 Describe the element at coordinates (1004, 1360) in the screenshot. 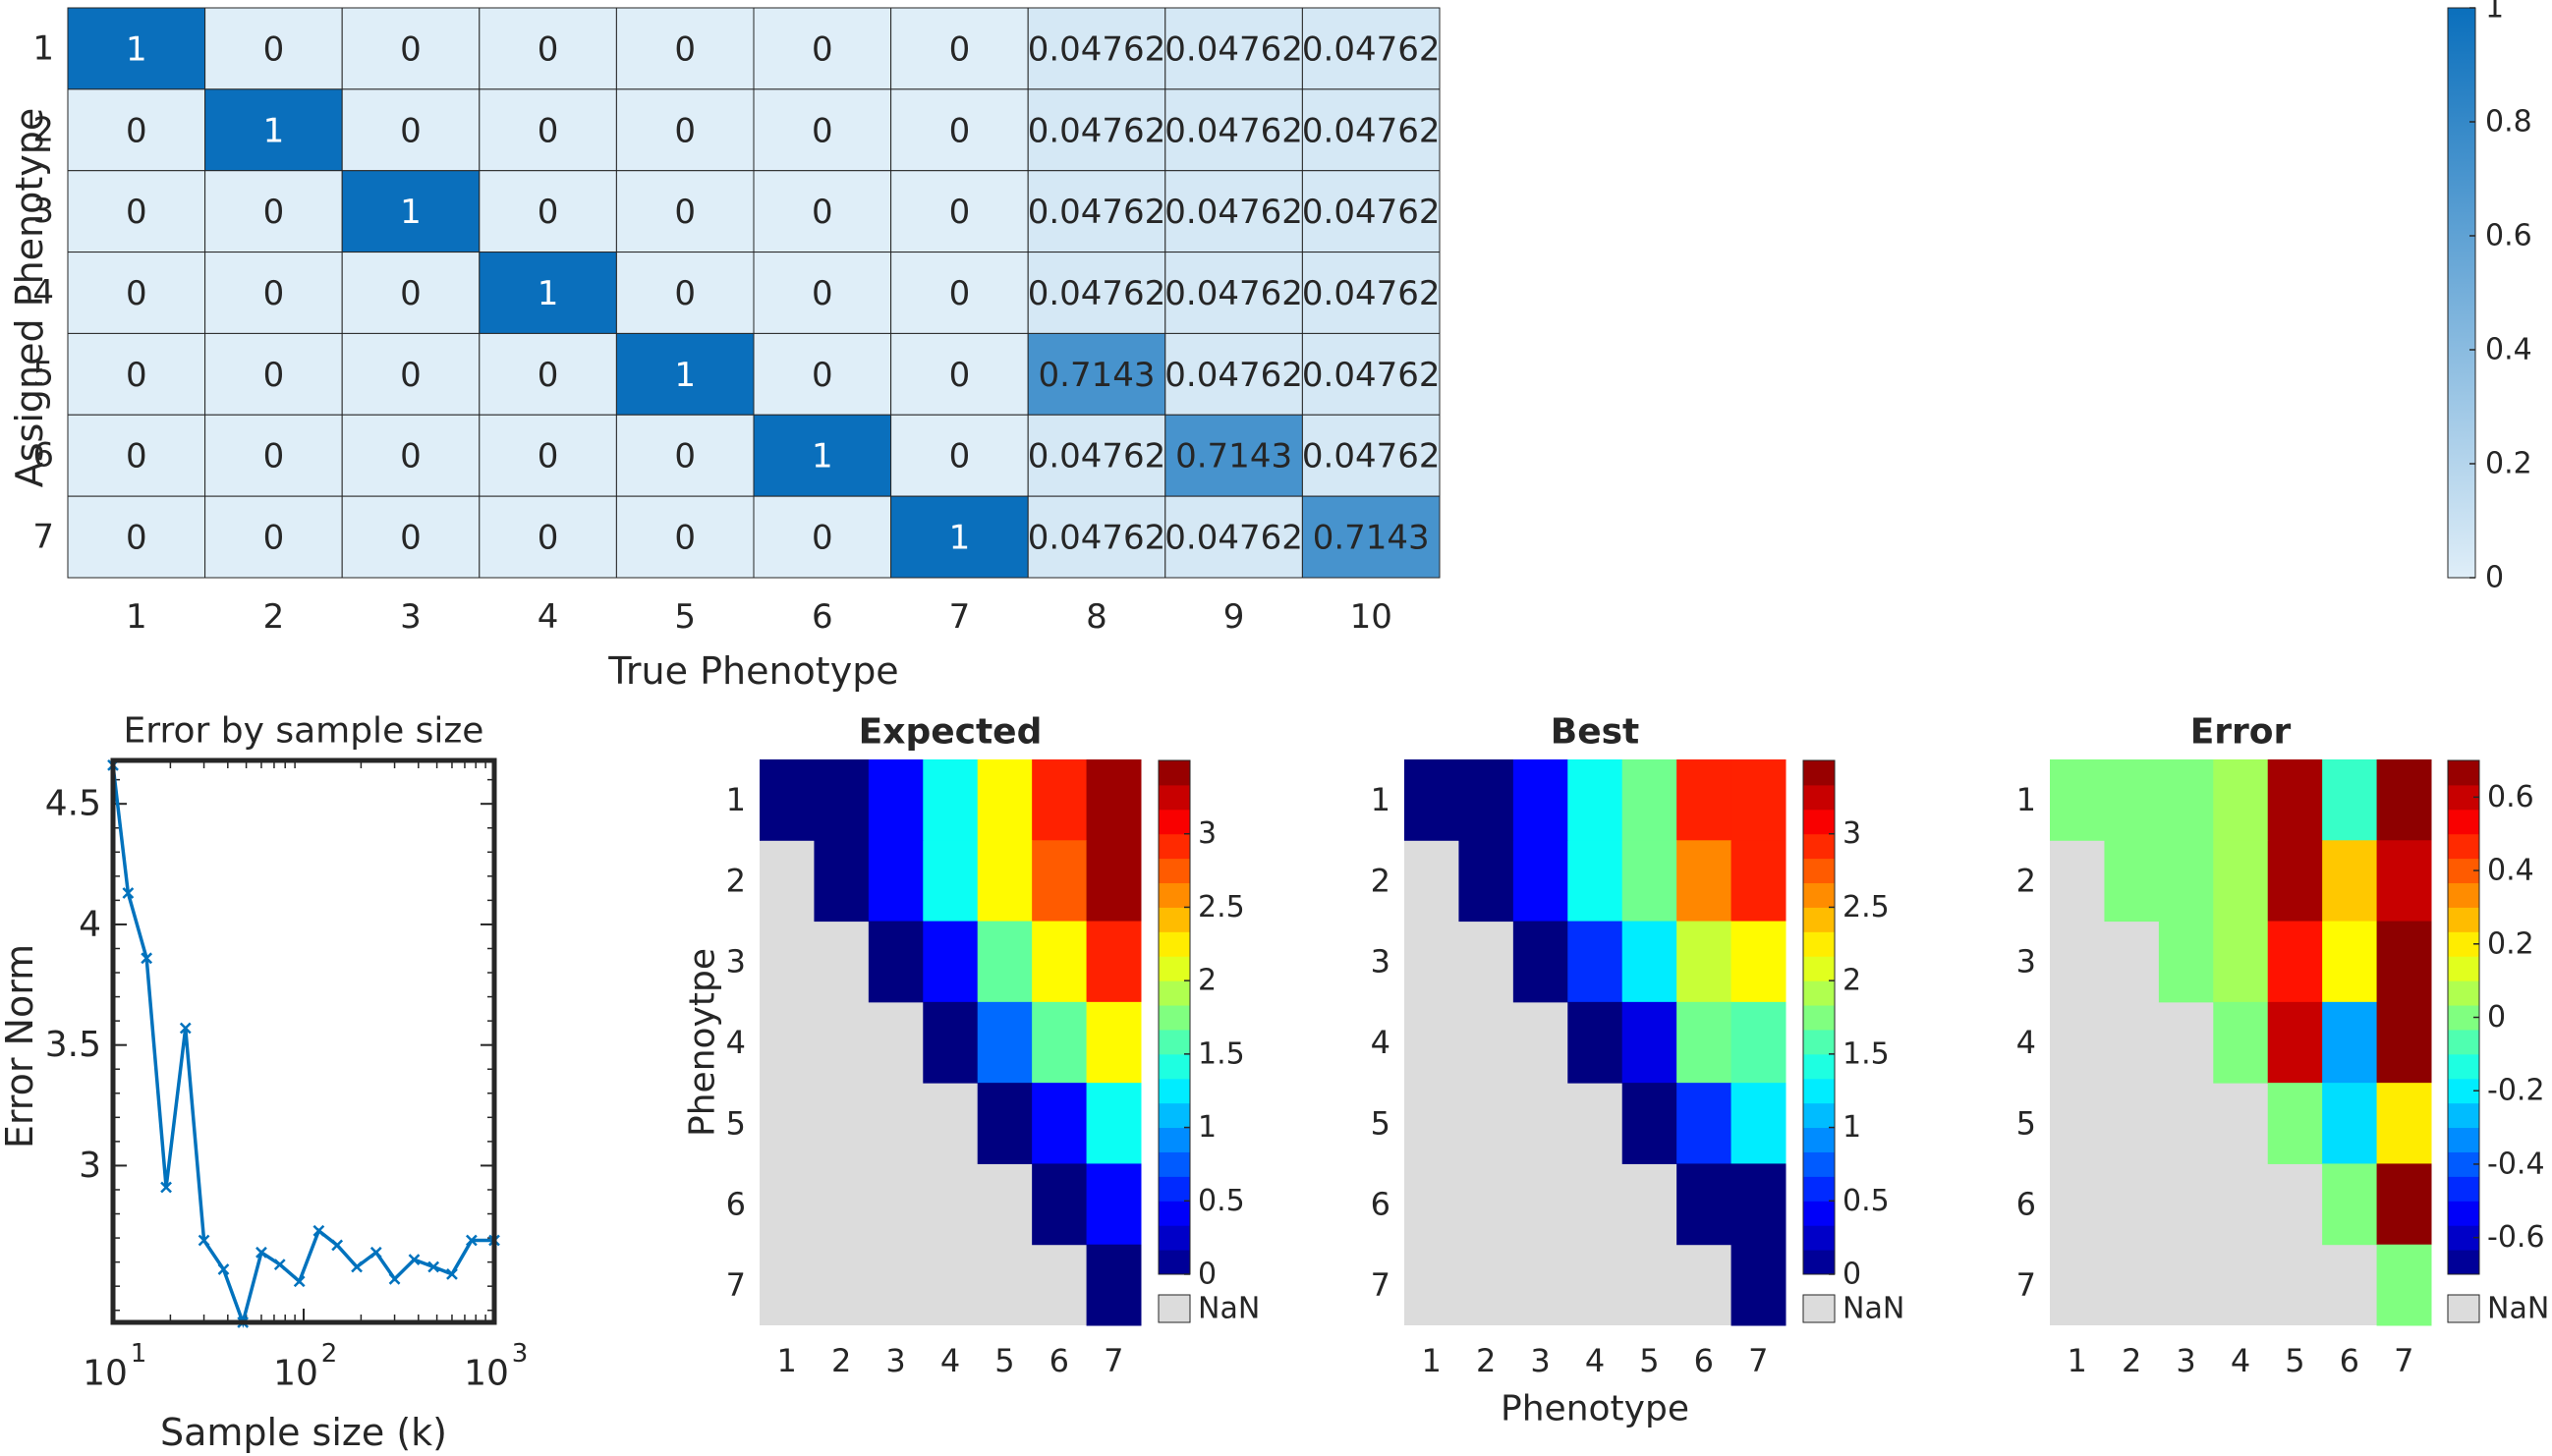

I see `expected-x-tick: 5` at that location.